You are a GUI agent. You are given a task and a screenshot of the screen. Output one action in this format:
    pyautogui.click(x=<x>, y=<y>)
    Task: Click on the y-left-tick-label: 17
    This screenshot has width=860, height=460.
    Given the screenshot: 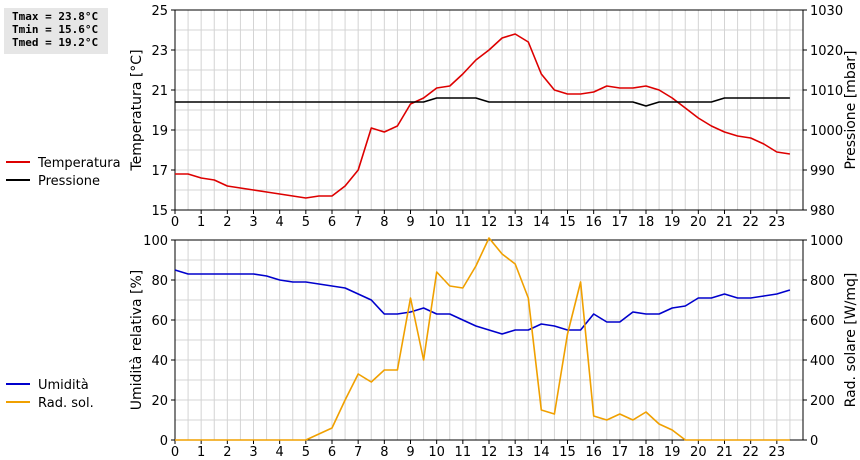 What is the action you would take?
    pyautogui.click(x=159, y=171)
    